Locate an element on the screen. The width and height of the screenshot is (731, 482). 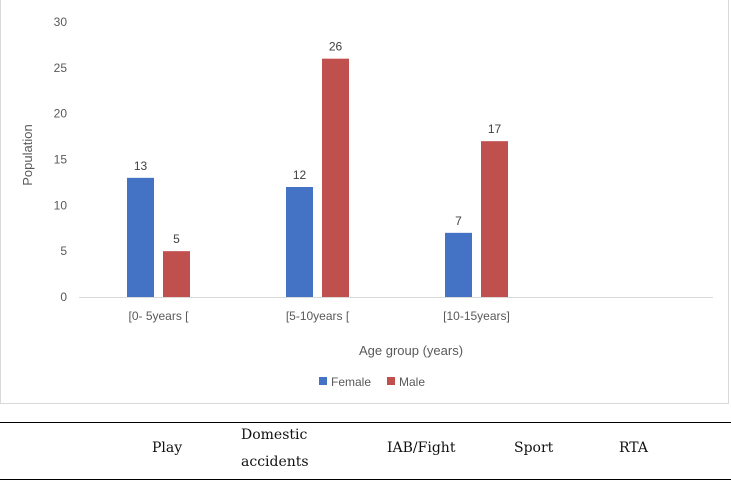
column-header-label: IAB/Fight is located at coordinates (421, 448).